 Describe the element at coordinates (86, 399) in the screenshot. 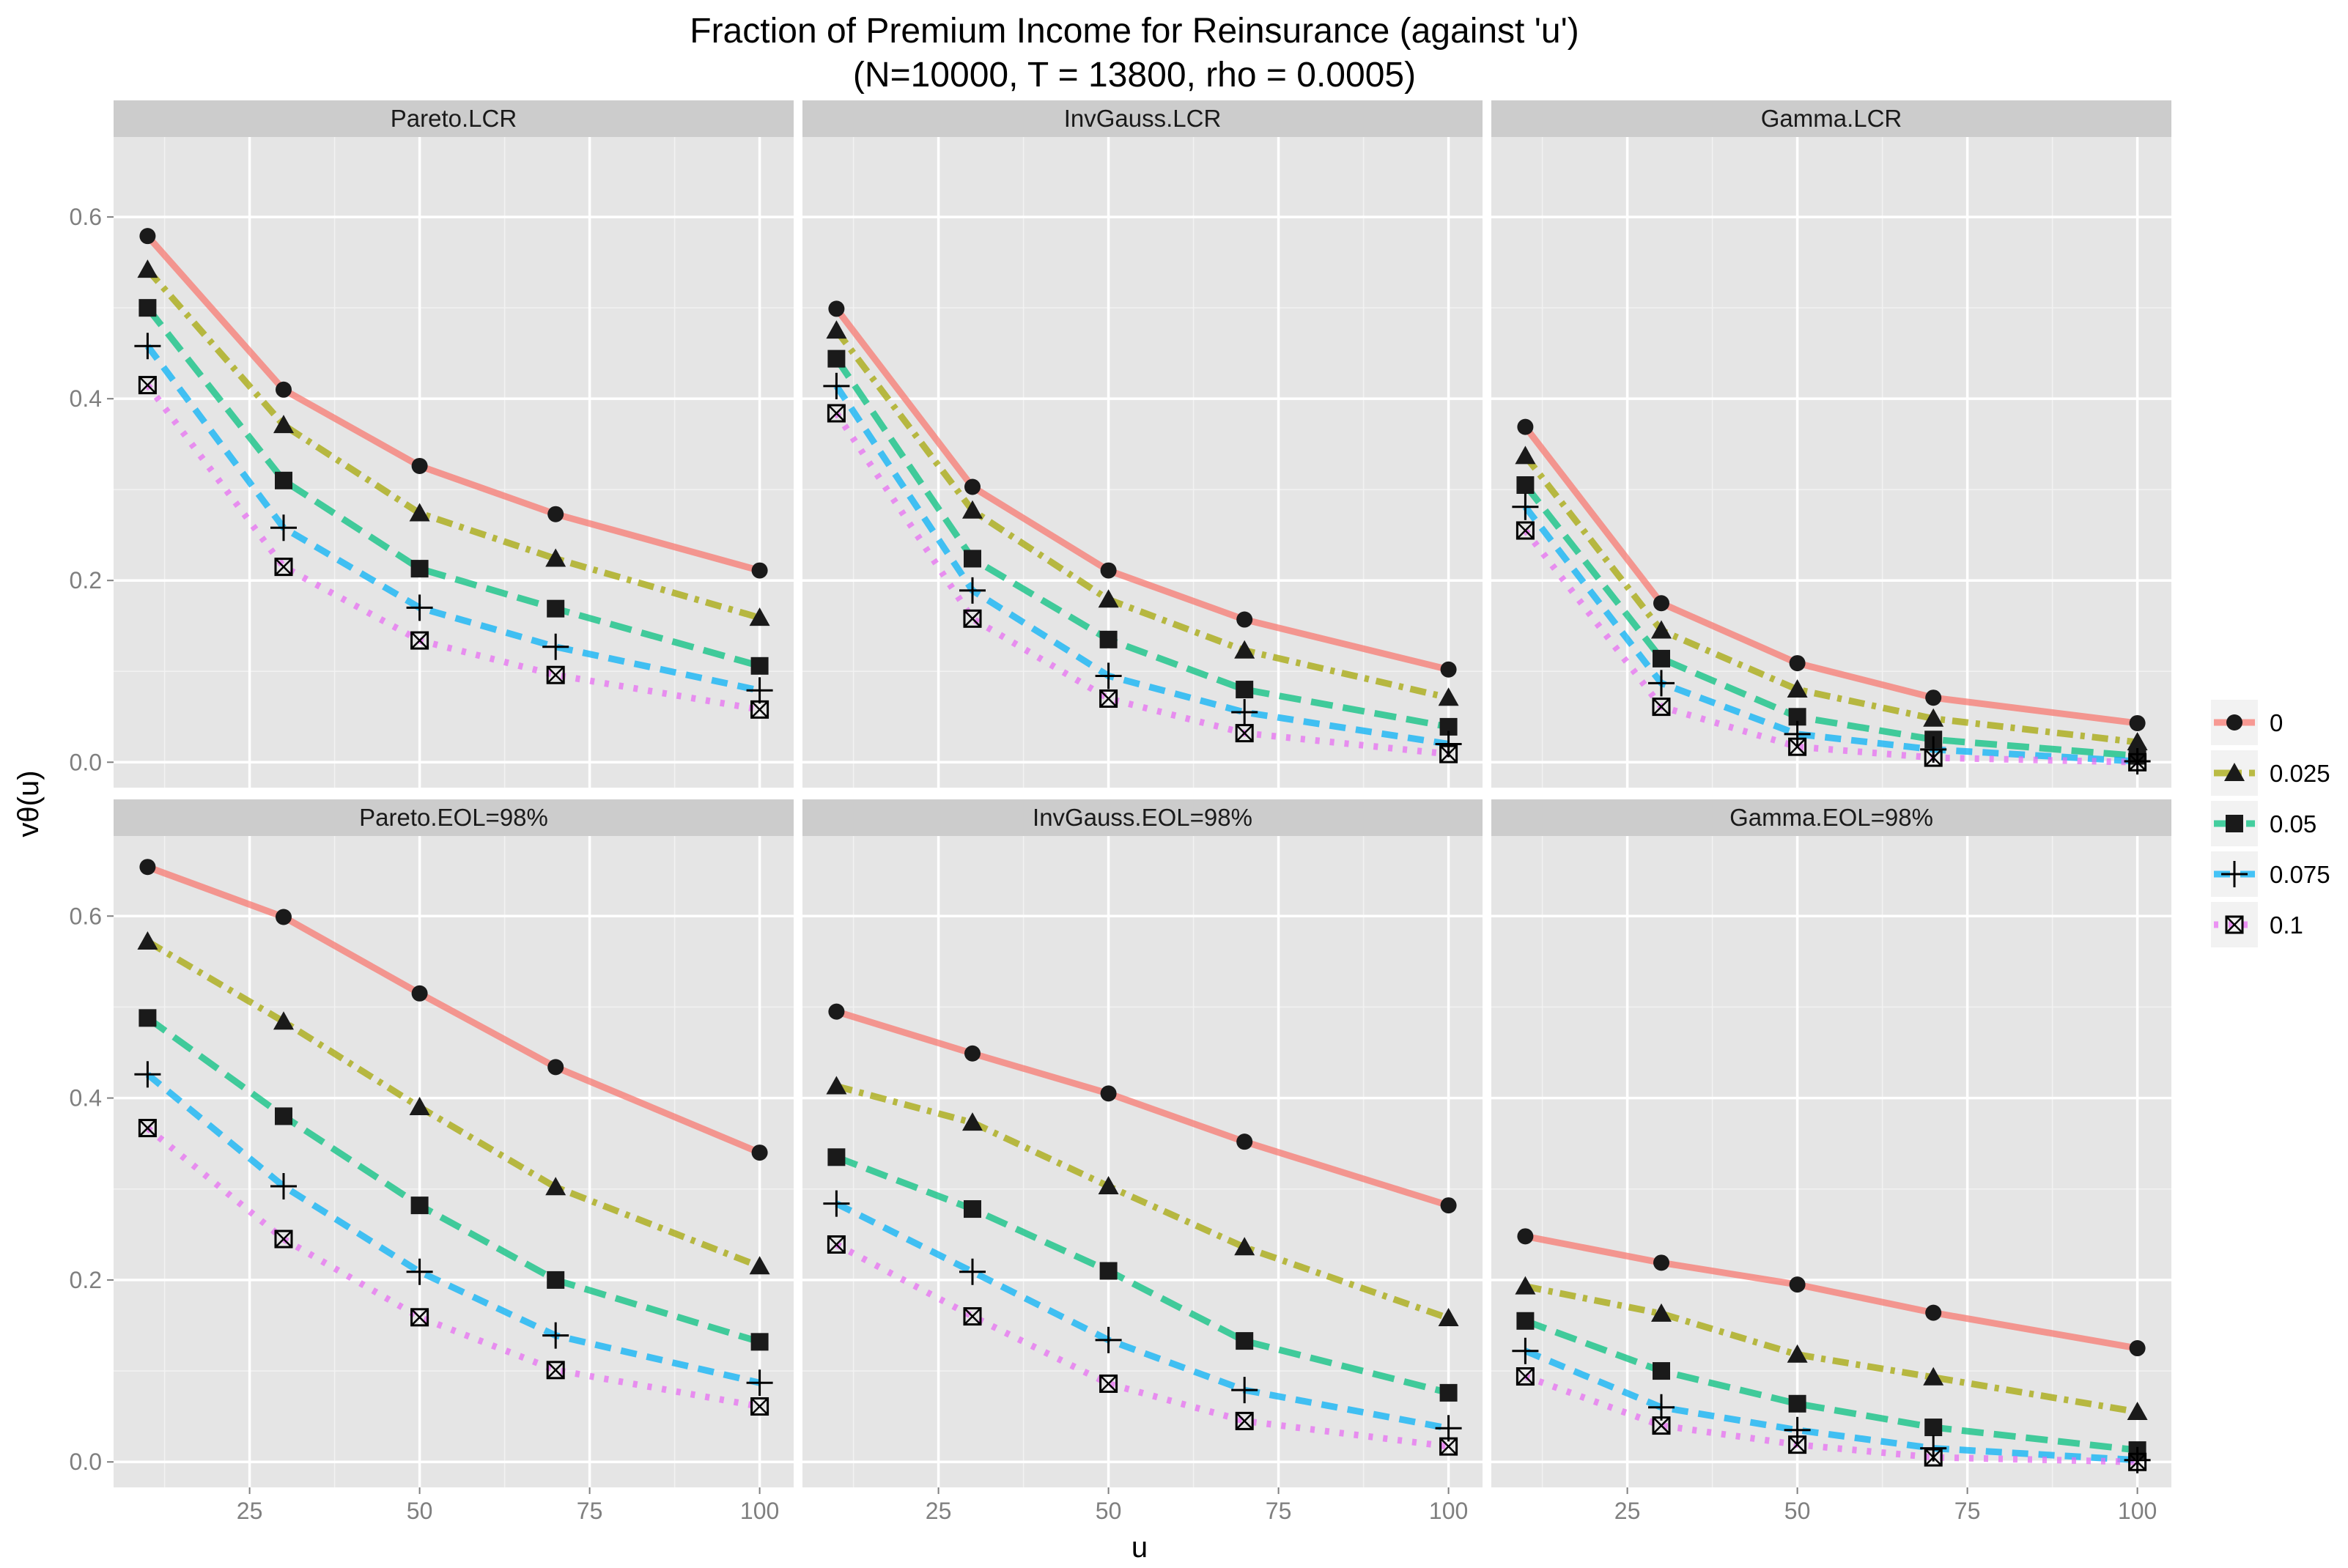

I see `y-tick-label: 0.4` at that location.